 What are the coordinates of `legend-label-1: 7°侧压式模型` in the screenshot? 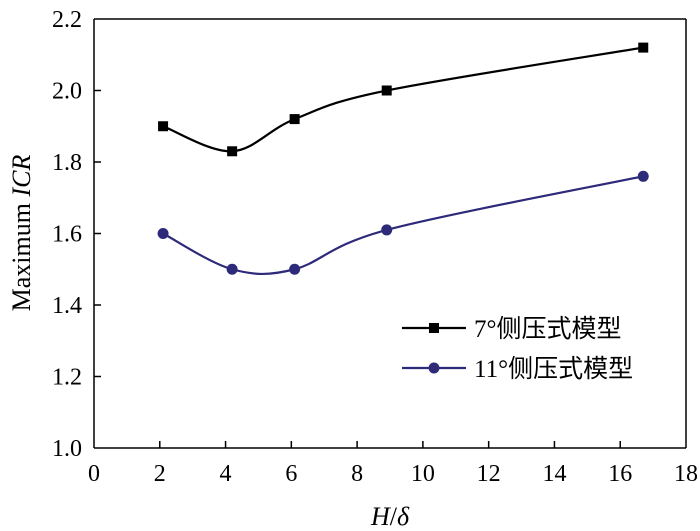 It's located at (548, 329).